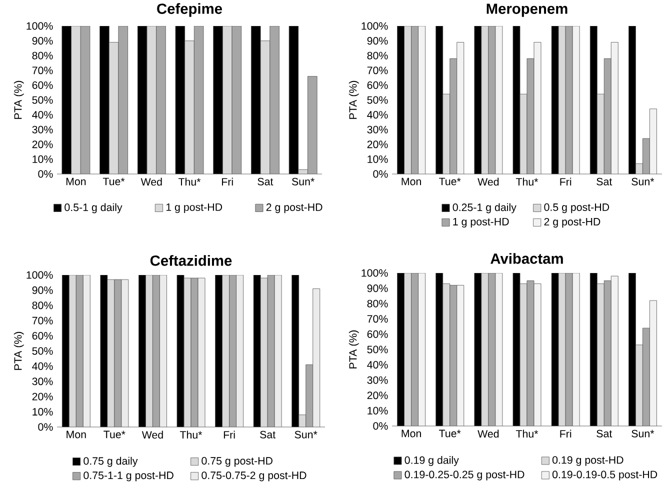  Describe the element at coordinates (484, 208) in the screenshot. I see `legend-label: 0.25-1 g daily` at that location.